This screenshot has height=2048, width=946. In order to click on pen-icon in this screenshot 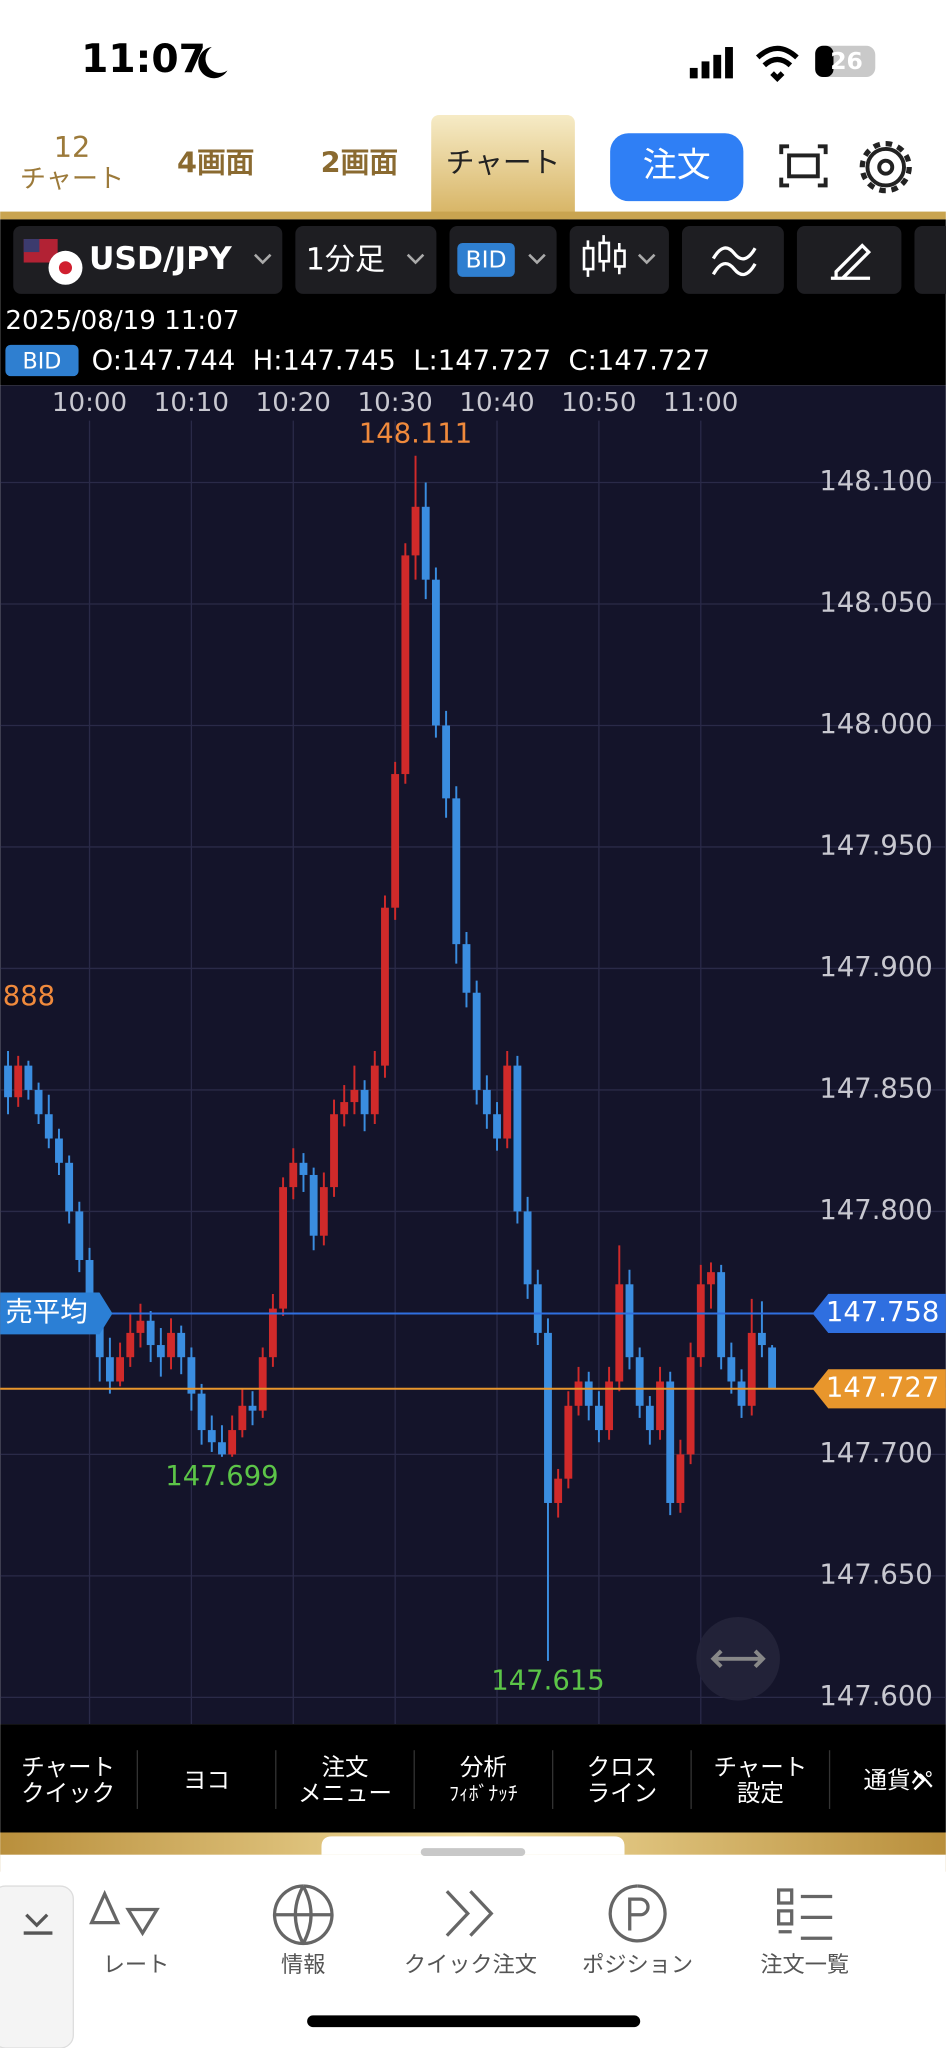, I will do `click(851, 261)`.